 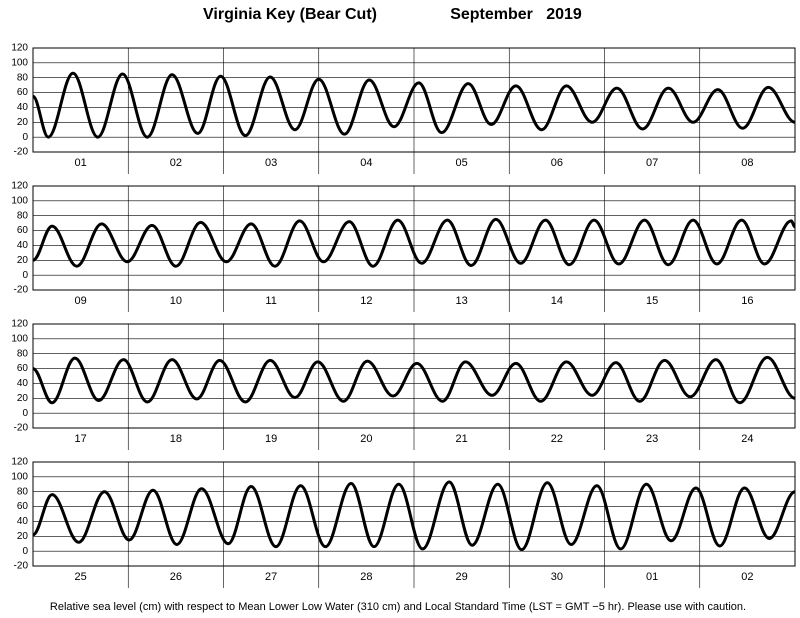 I want to click on x-tick-label: 13, so click(x=462, y=301).